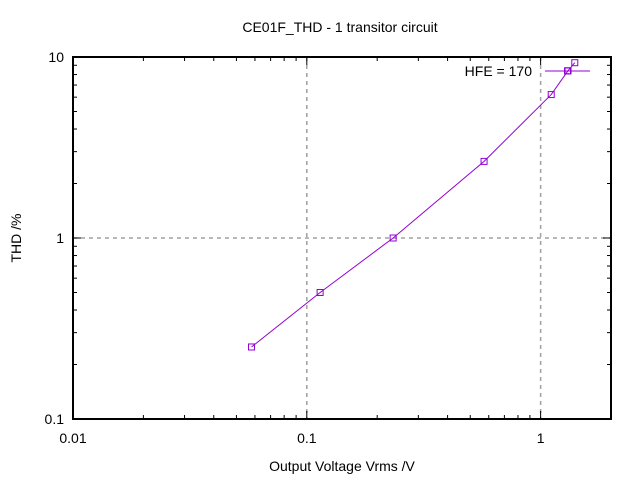 The image size is (640, 480). What do you see at coordinates (567, 71) in the screenshot?
I see `legend-marker` at bounding box center [567, 71].